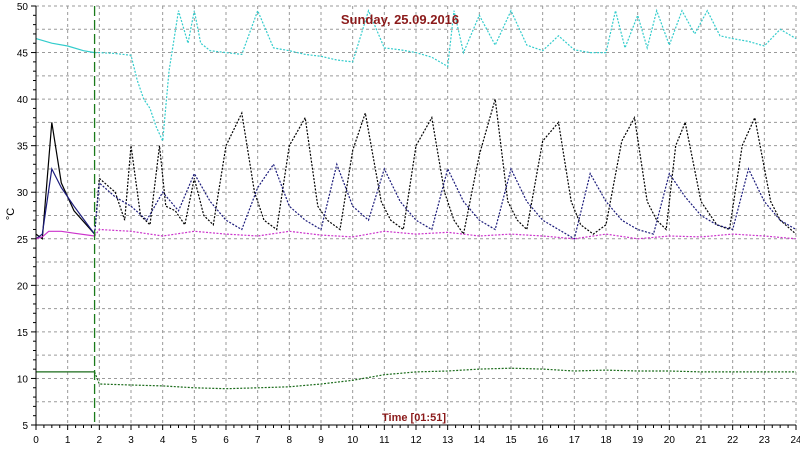 Image resolution: width=800 pixels, height=450 pixels. I want to click on time-label: Time [01:51], so click(414, 418).